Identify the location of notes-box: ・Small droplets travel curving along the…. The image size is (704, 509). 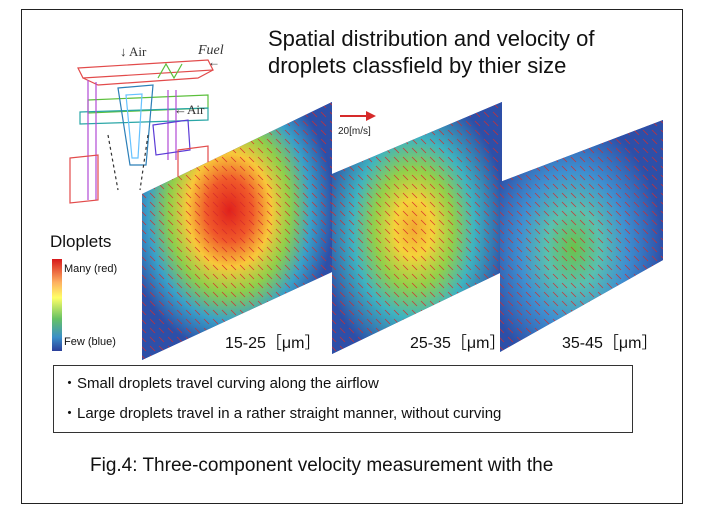
(343, 399).